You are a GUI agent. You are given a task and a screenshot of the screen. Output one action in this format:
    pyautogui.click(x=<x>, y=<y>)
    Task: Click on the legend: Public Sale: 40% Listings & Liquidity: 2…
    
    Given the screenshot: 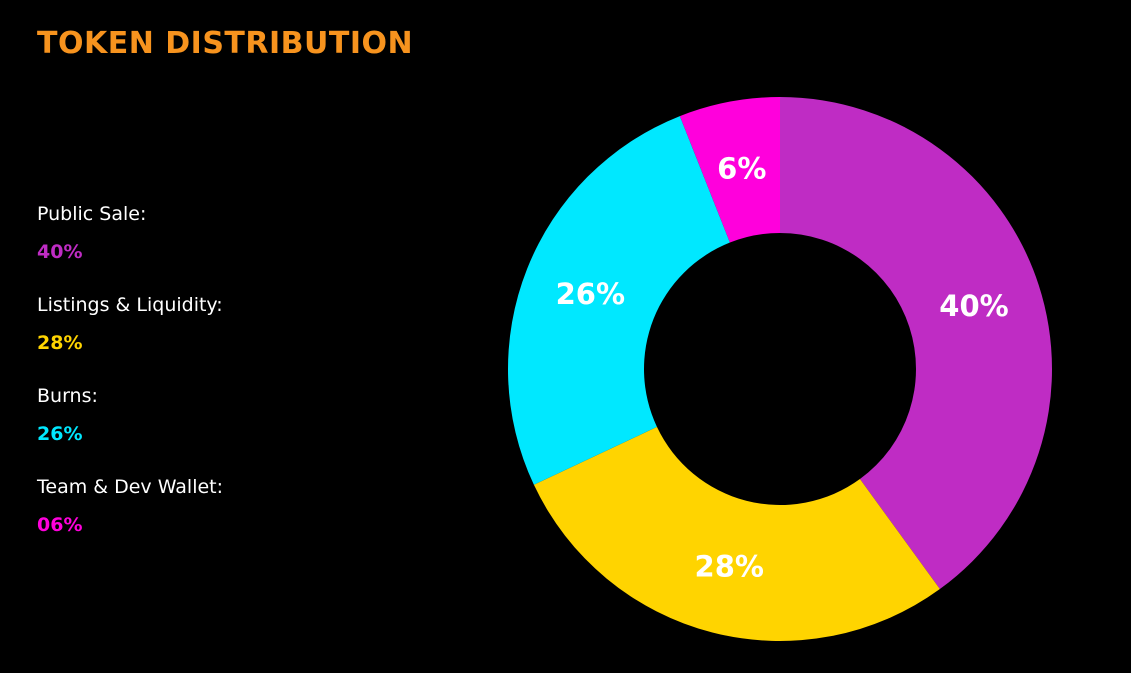 What is the action you would take?
    pyautogui.click(x=130, y=382)
    